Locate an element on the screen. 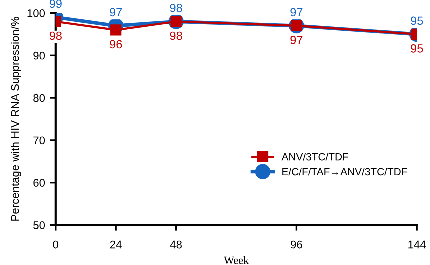 This screenshot has width=430, height=265. x-tick-label: 0 is located at coordinates (56, 244).